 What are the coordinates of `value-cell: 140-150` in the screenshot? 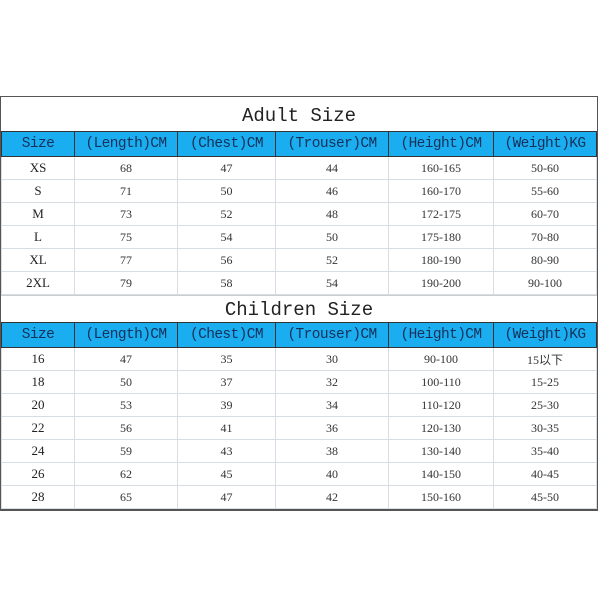 It's located at (441, 474).